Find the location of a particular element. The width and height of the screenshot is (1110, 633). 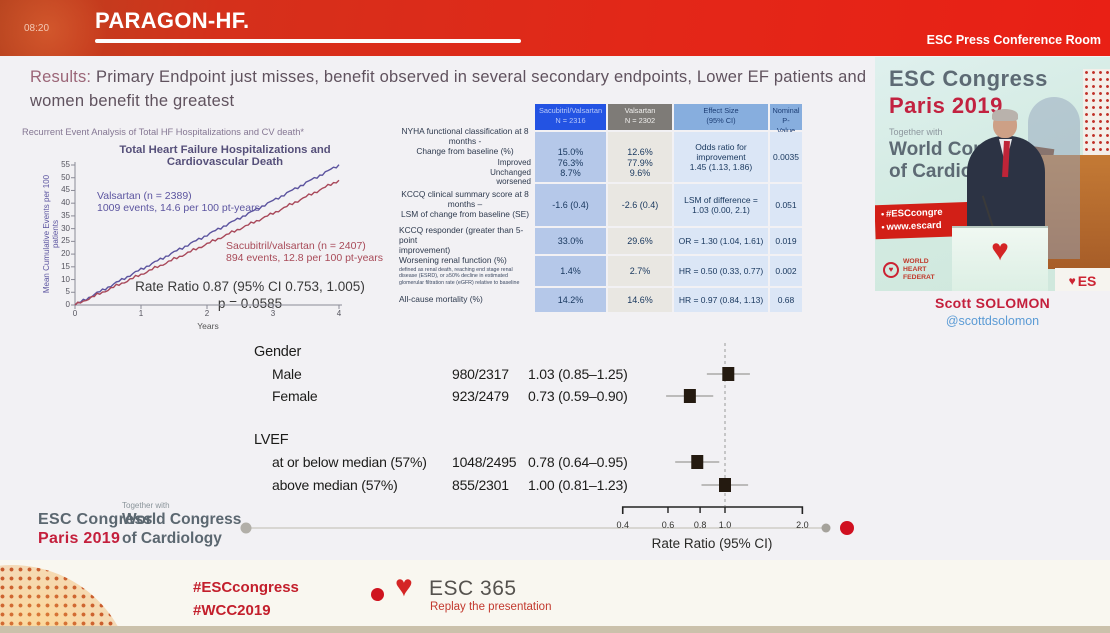

forest-row-events: 923/2479 is located at coordinates (480, 396).